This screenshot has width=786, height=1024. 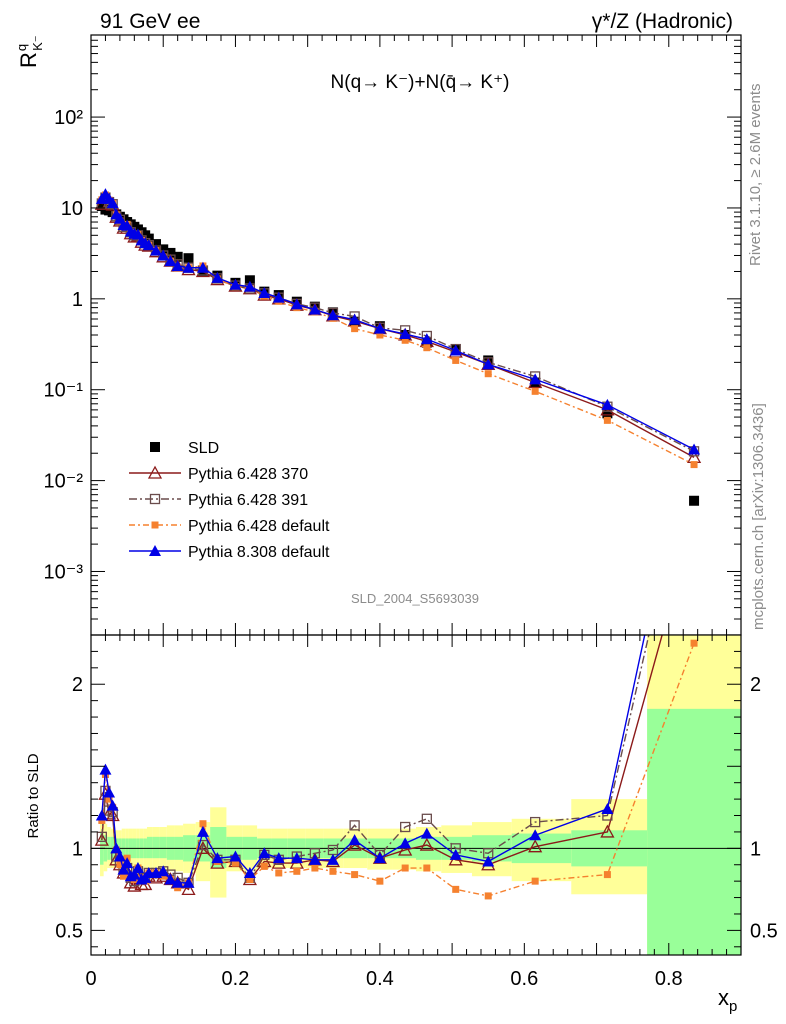 I want to click on legend-entry: Pythia 8.308 default, so click(x=229, y=552).